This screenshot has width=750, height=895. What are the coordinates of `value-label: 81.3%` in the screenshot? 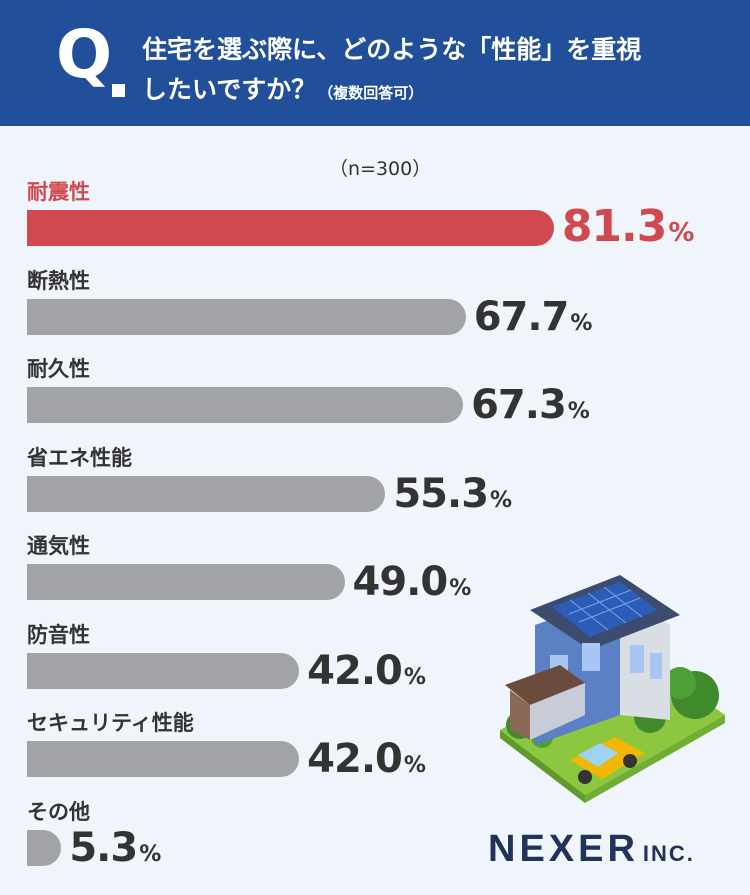 It's located at (628, 227).